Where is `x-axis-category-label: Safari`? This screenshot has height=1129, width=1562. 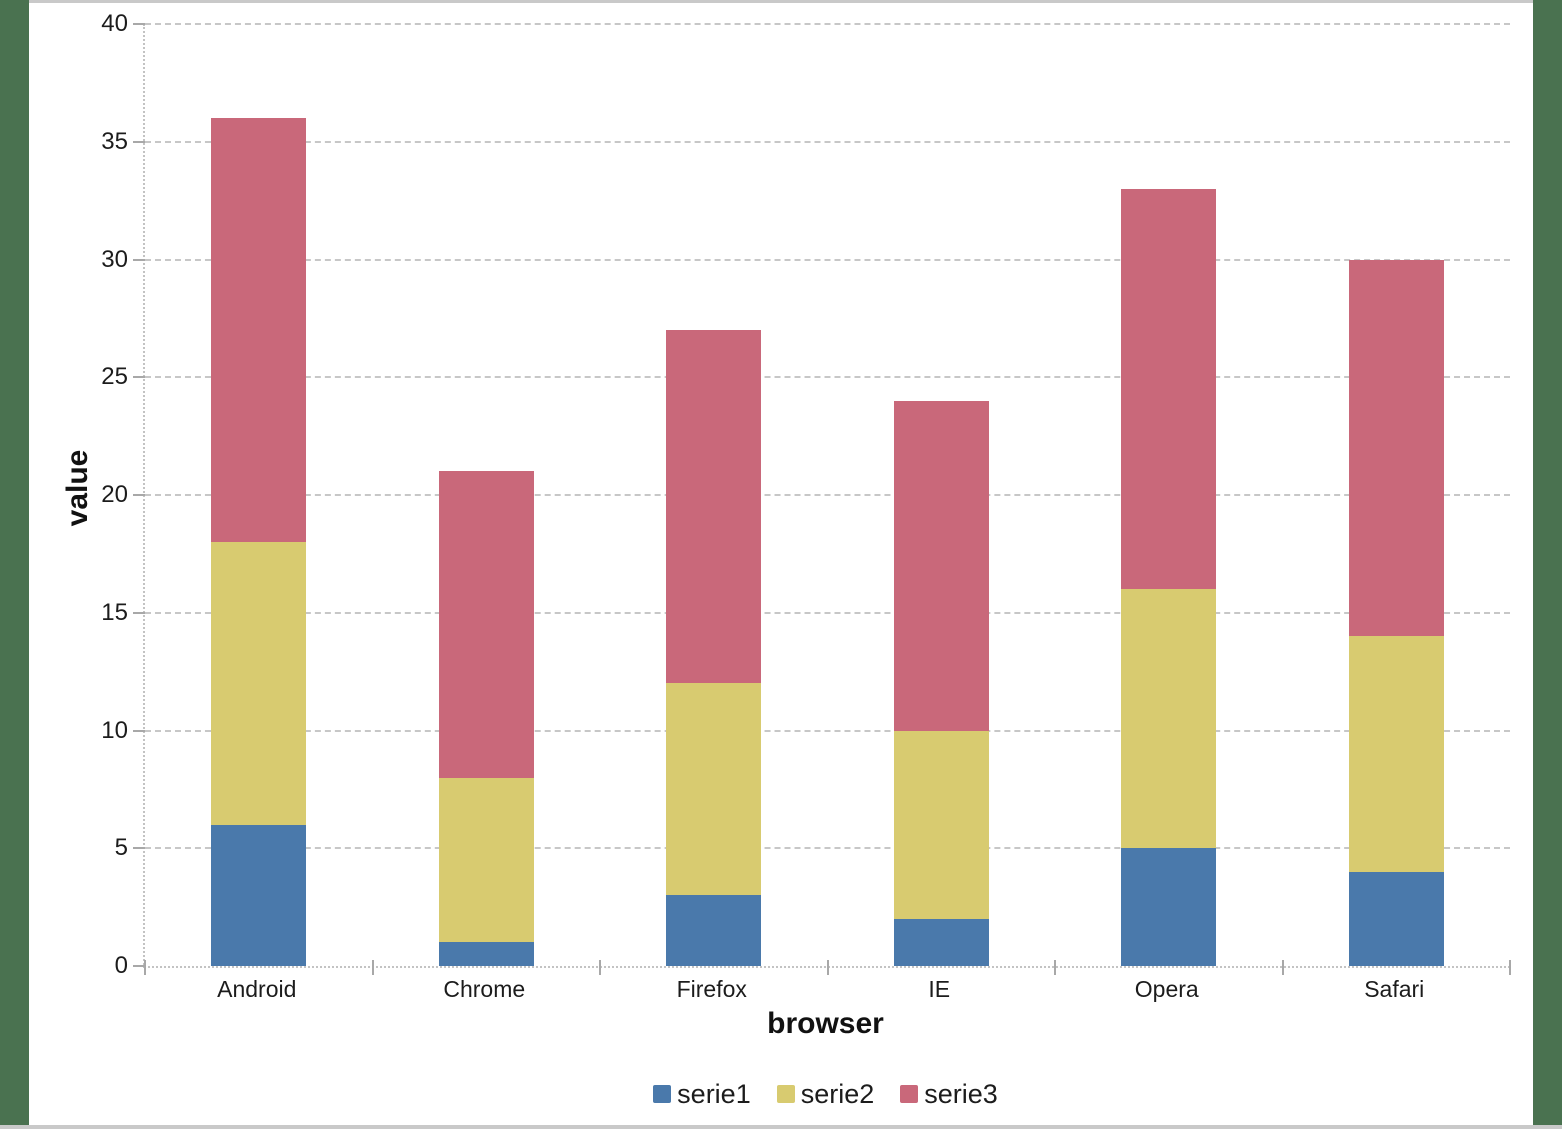 x-axis-category-label: Safari is located at coordinates (1394, 989).